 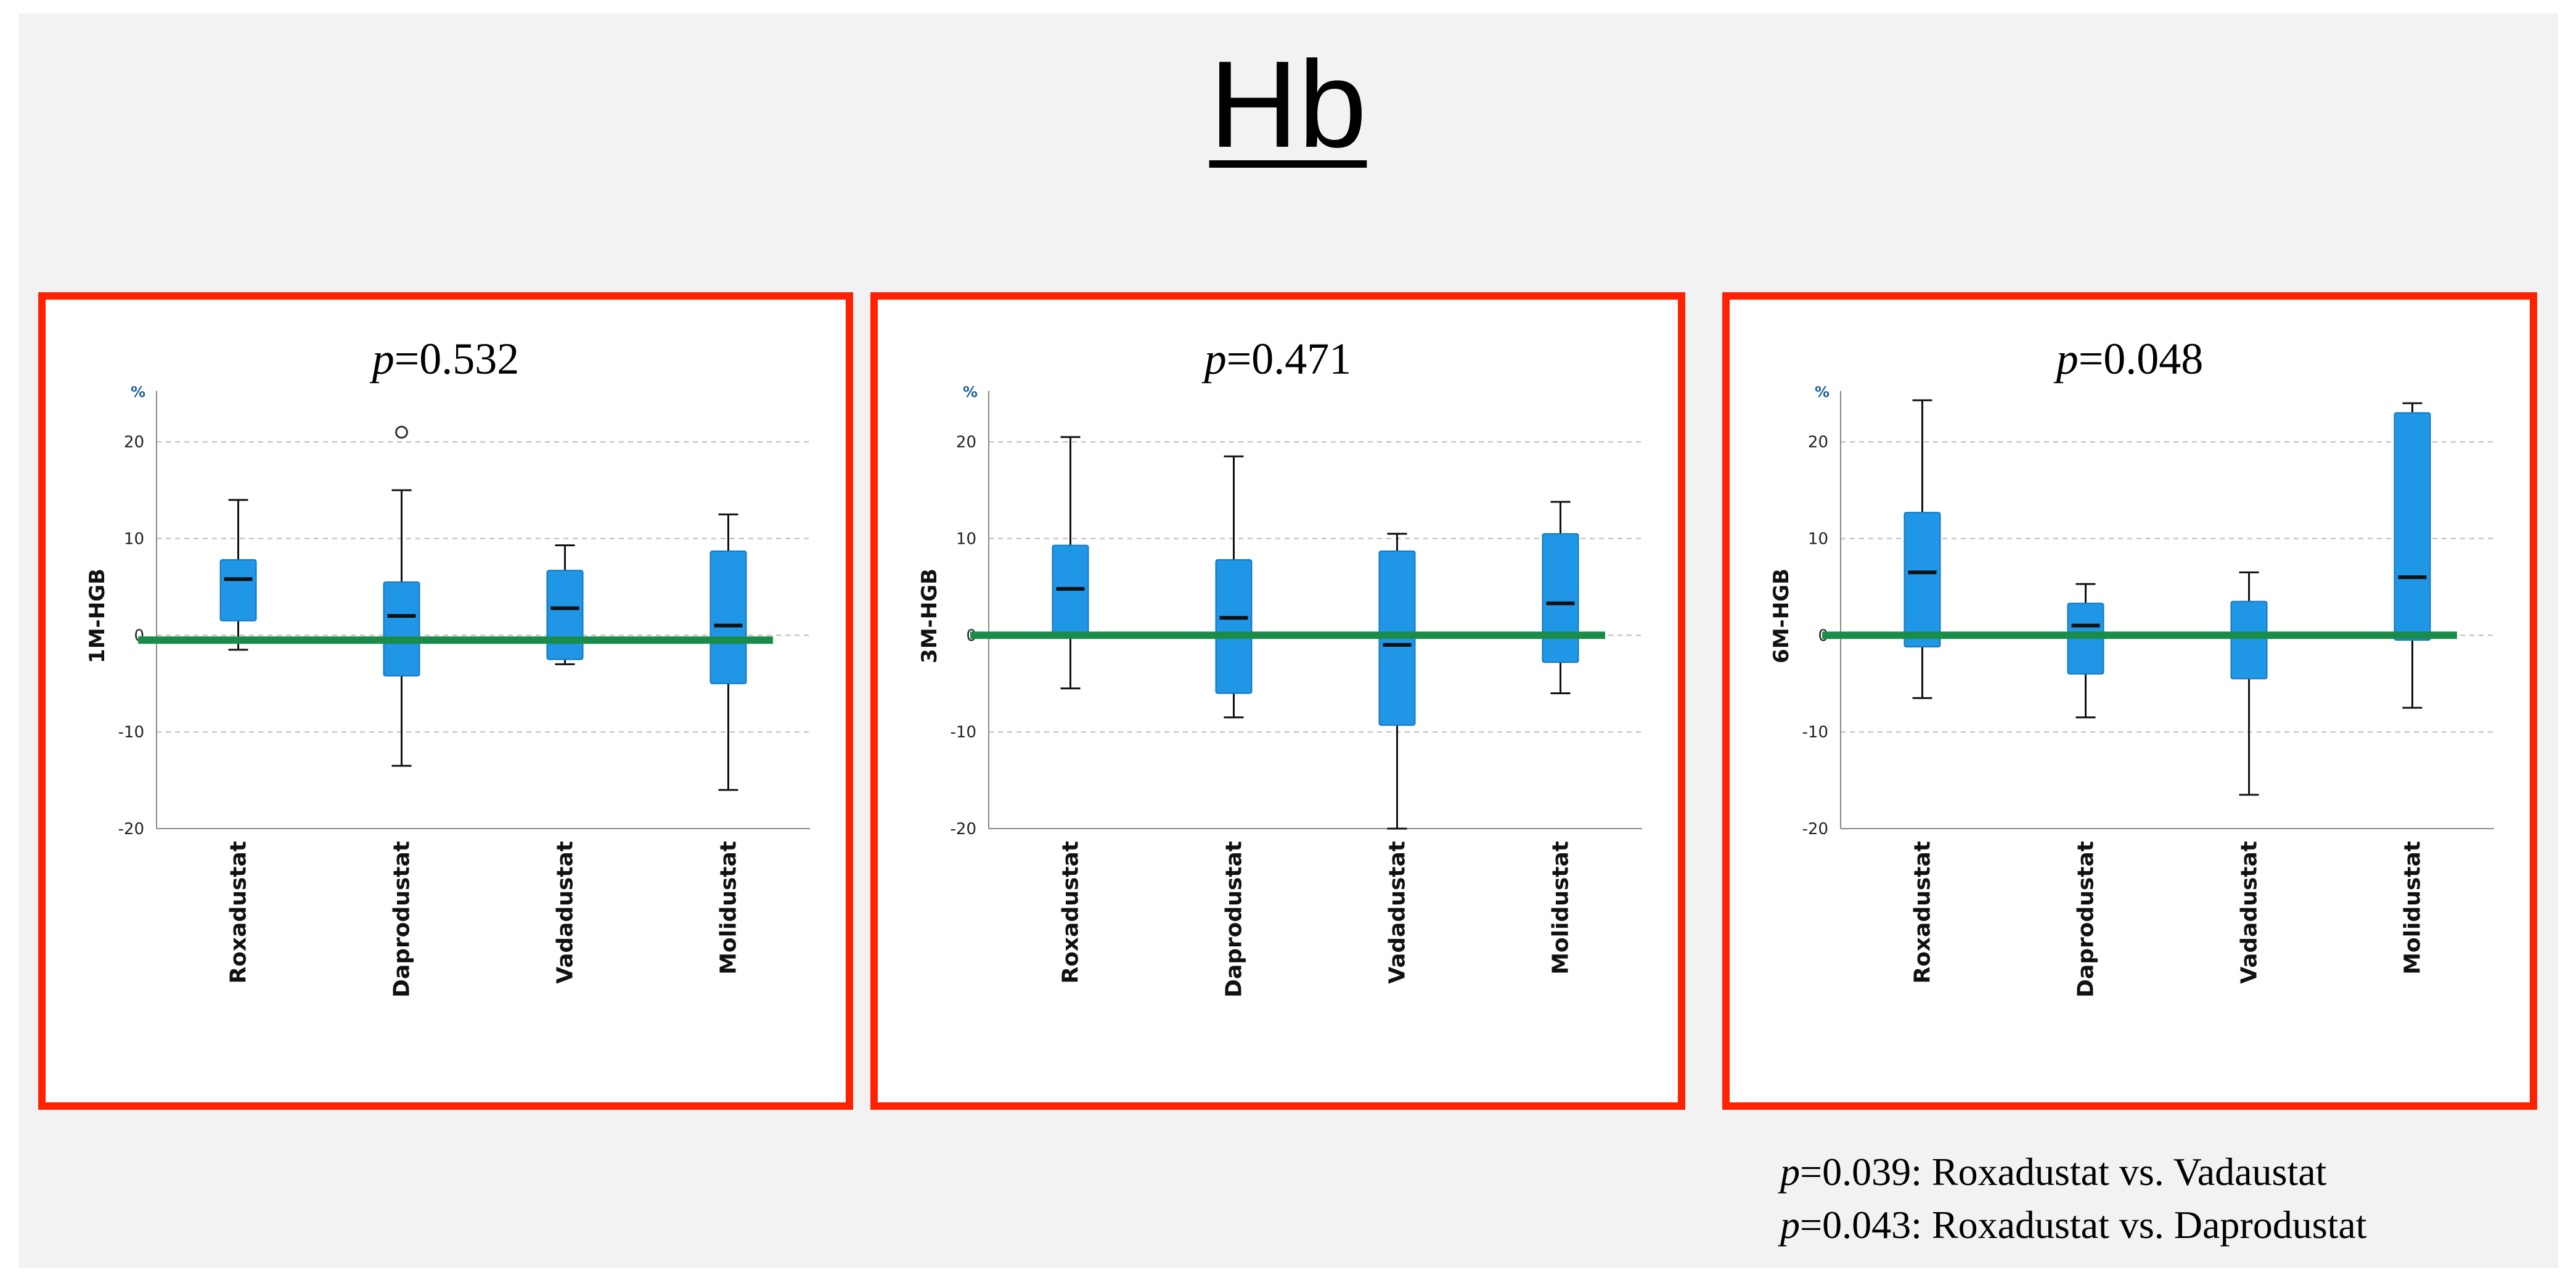 I want to click on note-2-p-label: p, so click(x=1790, y=1225).